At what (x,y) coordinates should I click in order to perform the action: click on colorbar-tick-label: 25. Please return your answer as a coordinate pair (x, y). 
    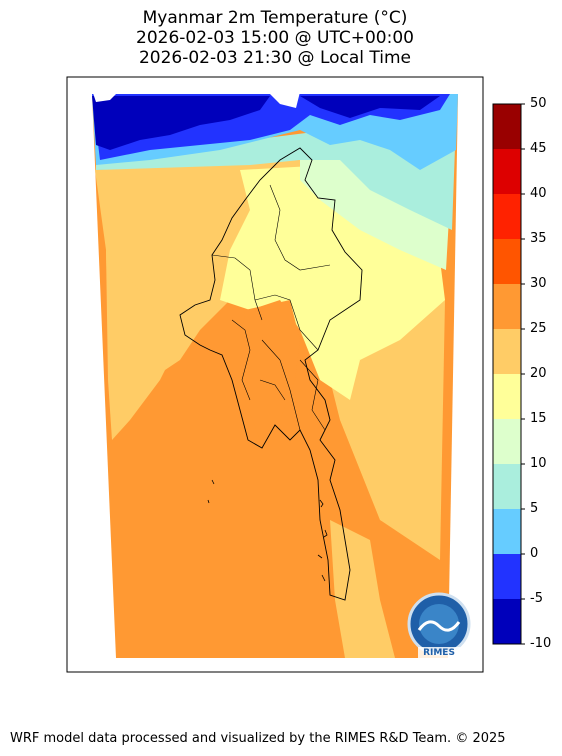
    Looking at the image, I should click on (538, 328).